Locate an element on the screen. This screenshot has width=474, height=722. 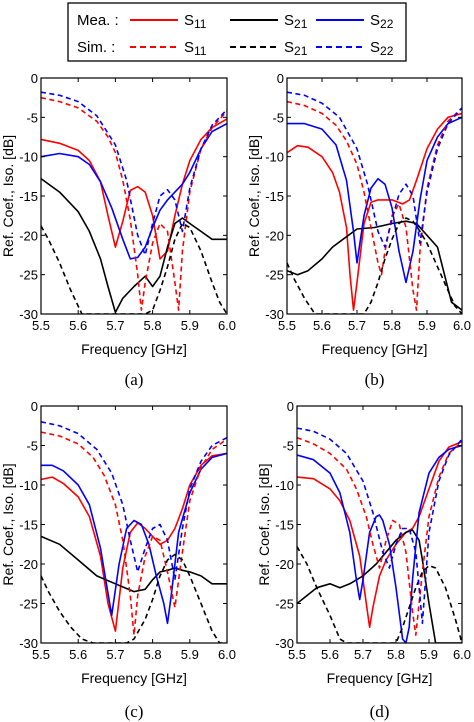
series-mea-s21 is located at coordinates (134, 246).